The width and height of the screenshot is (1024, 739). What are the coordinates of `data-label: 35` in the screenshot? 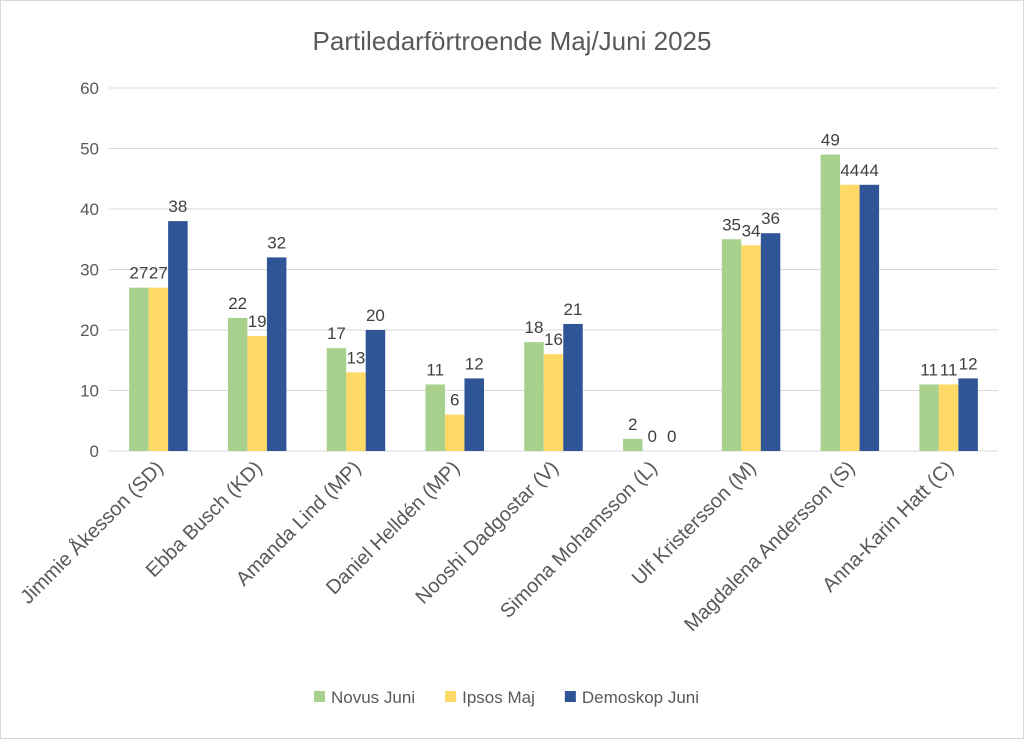 It's located at (731, 224).